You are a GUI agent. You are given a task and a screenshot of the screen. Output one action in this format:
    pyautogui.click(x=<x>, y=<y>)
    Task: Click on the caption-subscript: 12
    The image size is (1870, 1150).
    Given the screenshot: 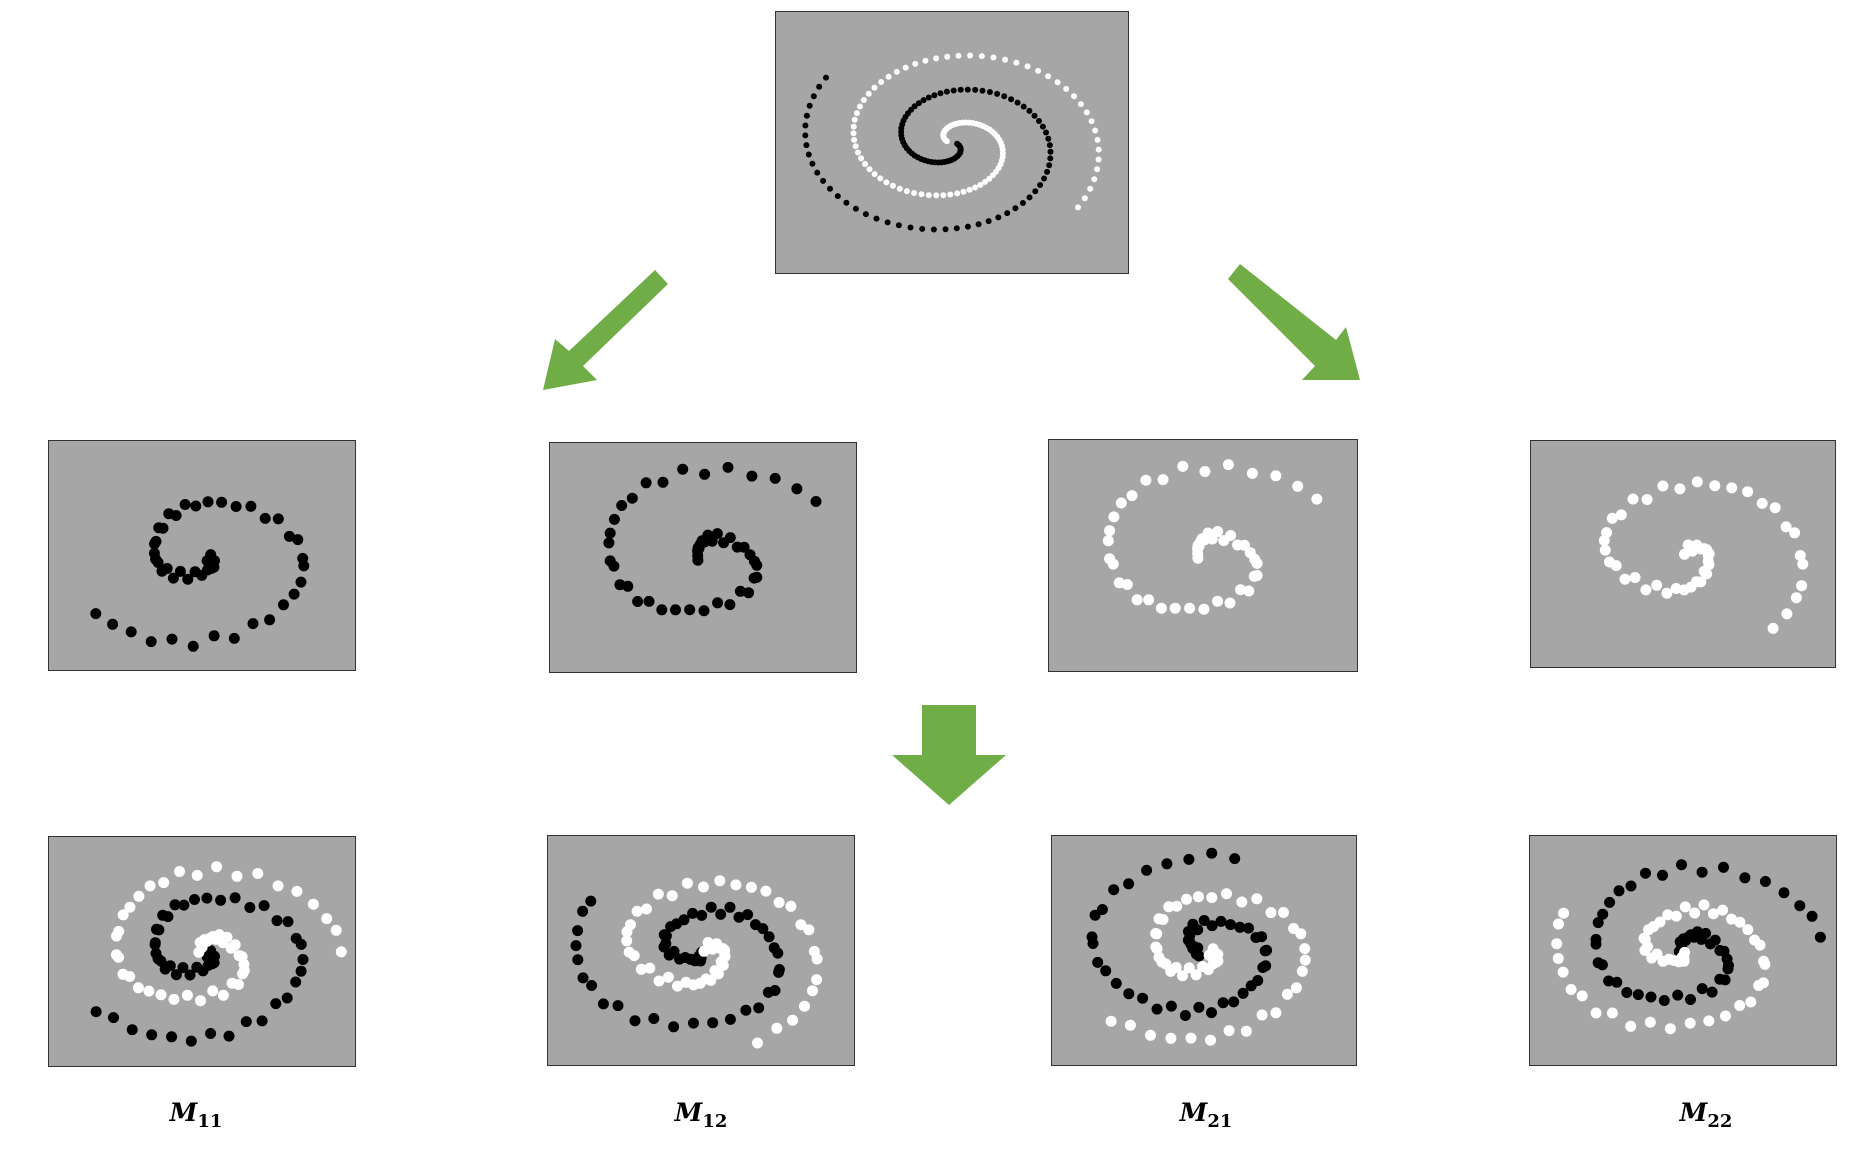 What is the action you would take?
    pyautogui.click(x=715, y=1121)
    